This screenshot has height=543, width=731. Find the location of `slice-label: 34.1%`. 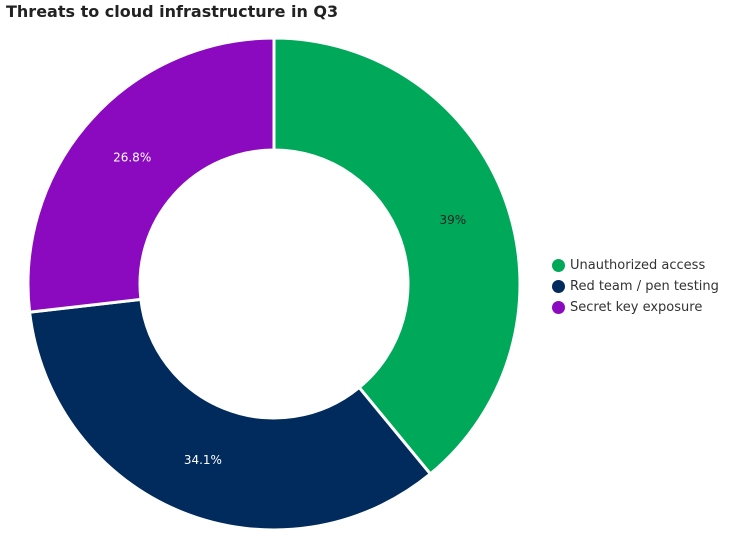

slice-label: 34.1% is located at coordinates (203, 460).